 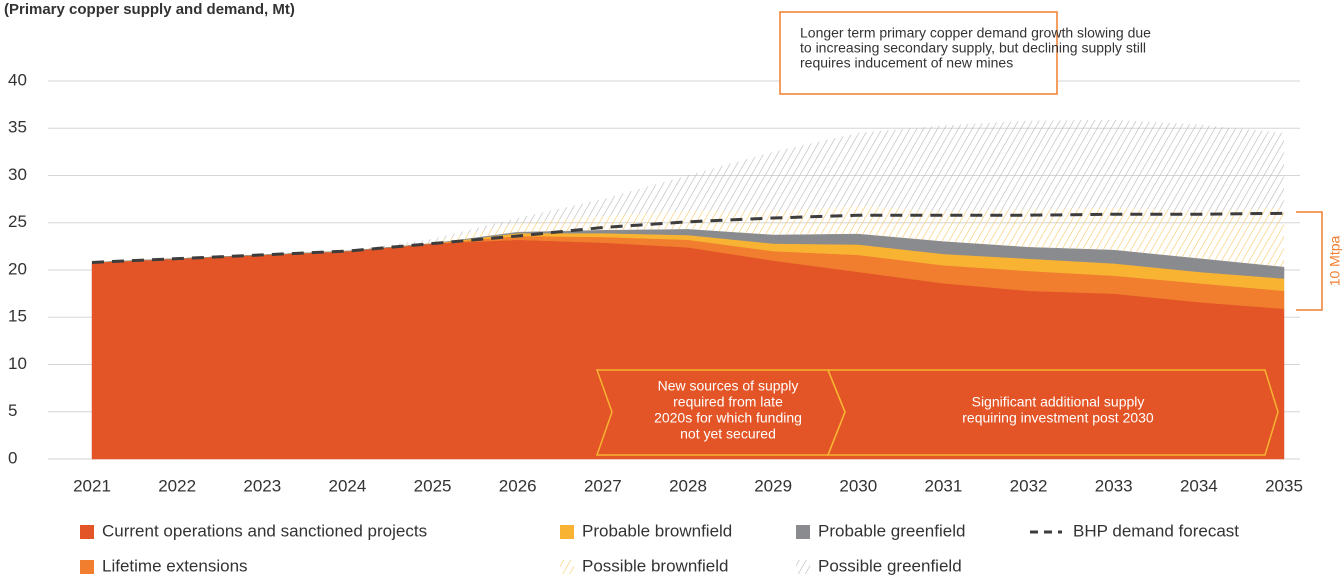 What do you see at coordinates (17, 127) in the screenshot?
I see `y-tick-label: 35` at bounding box center [17, 127].